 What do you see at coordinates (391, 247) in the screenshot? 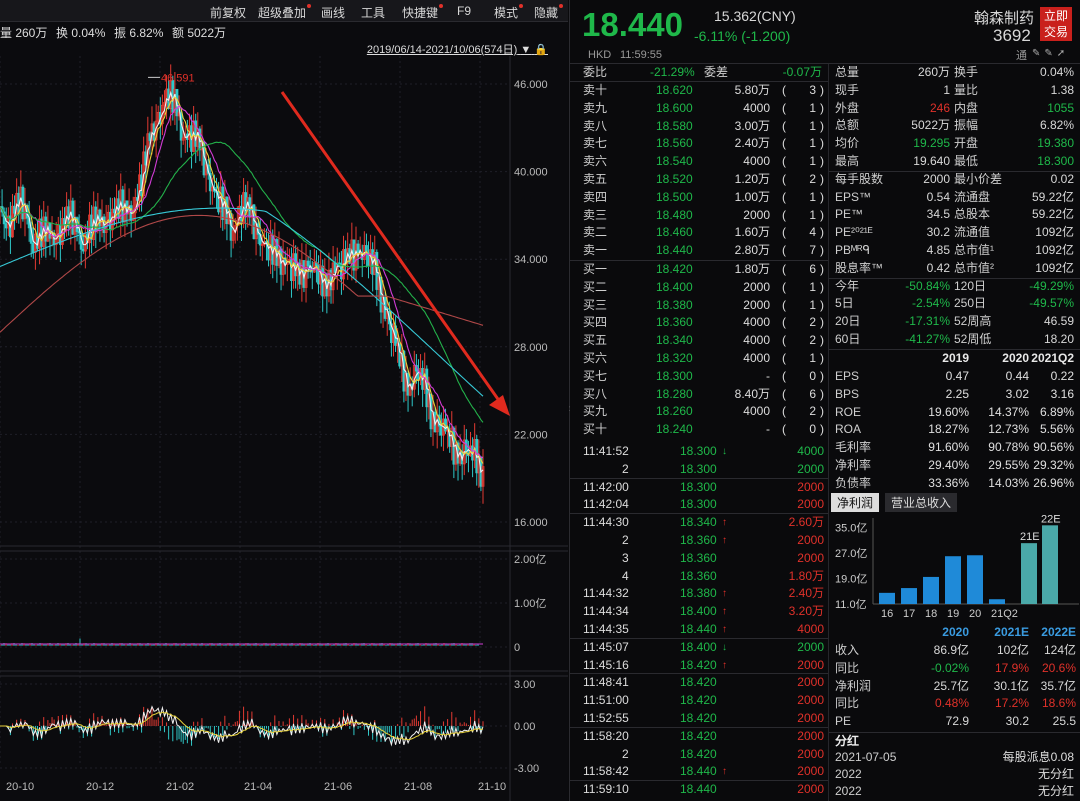
I see `trend-arrow-line` at bounding box center [391, 247].